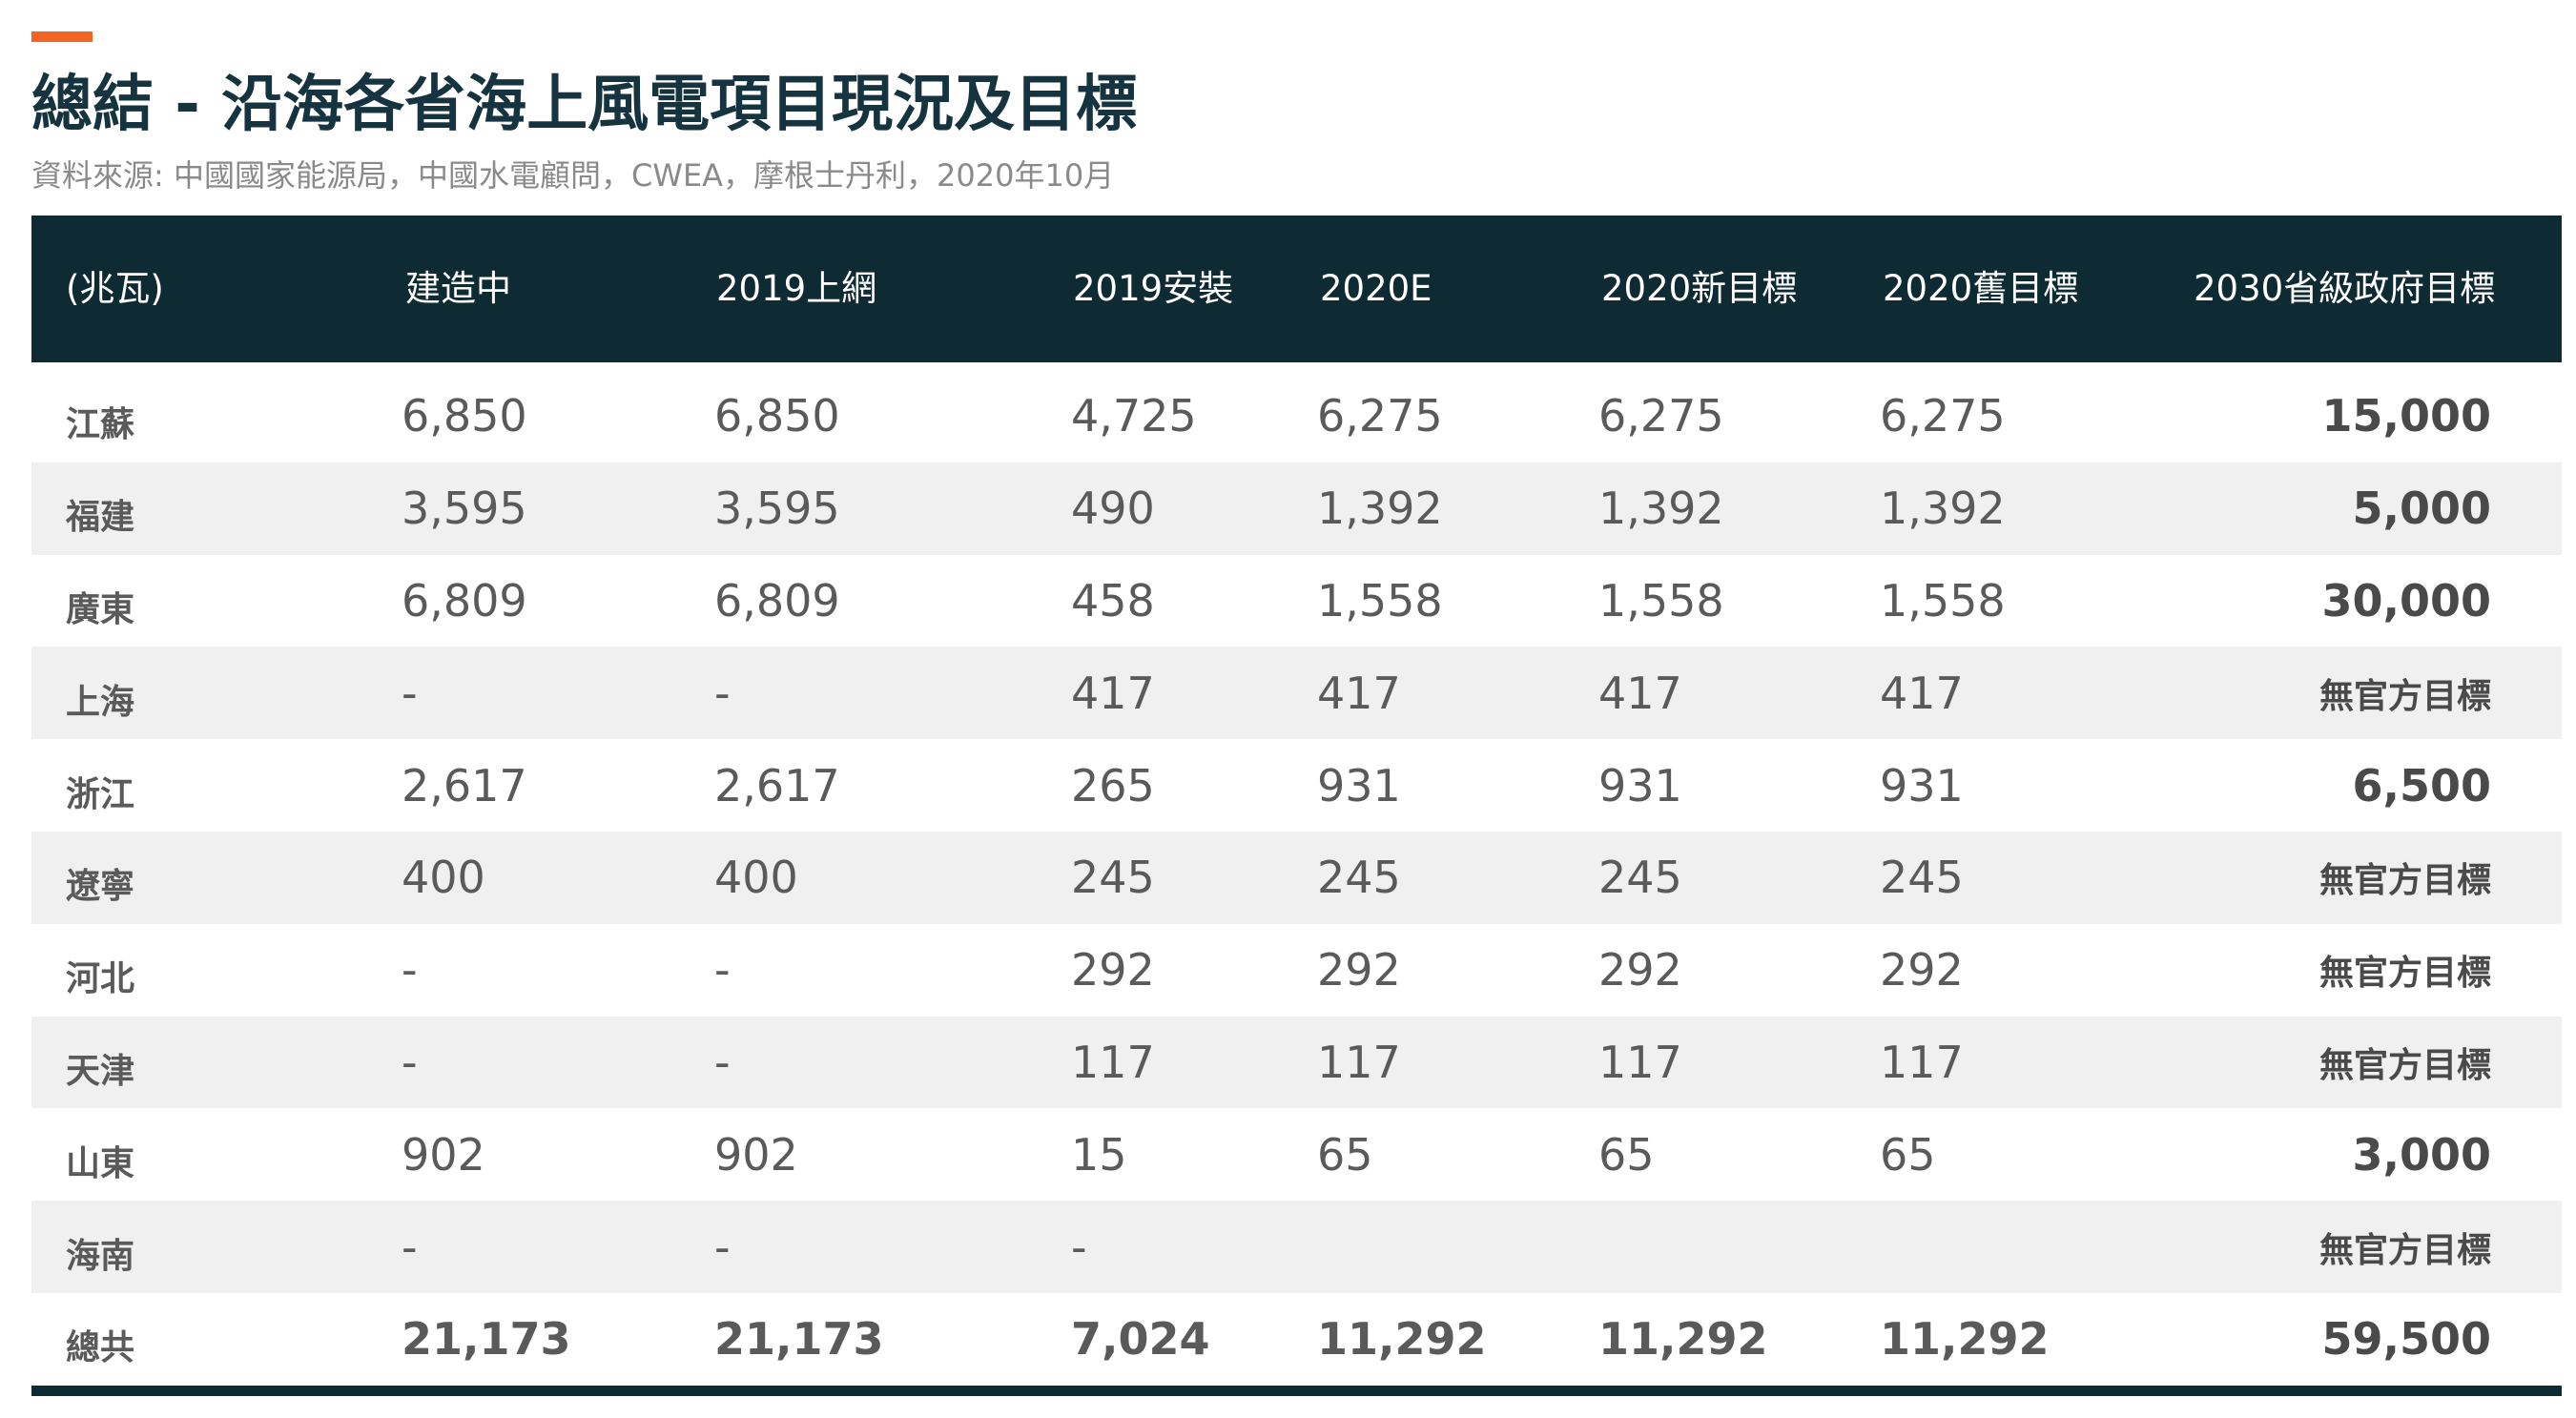  What do you see at coordinates (1380, 416) in the screenshot?
I see `cell-2020e: 6,275` at bounding box center [1380, 416].